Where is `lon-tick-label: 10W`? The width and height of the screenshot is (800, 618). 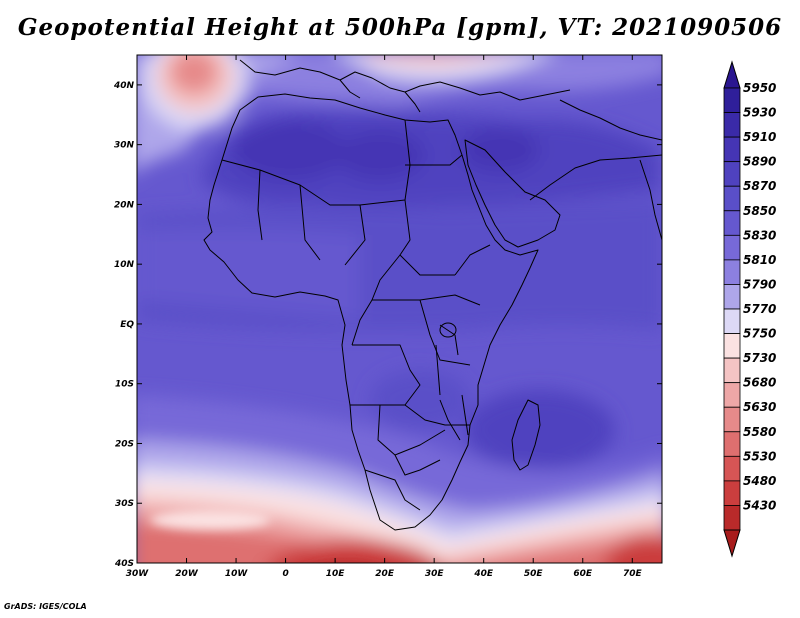 lon-tick-label: 10W is located at coordinates (237, 574).